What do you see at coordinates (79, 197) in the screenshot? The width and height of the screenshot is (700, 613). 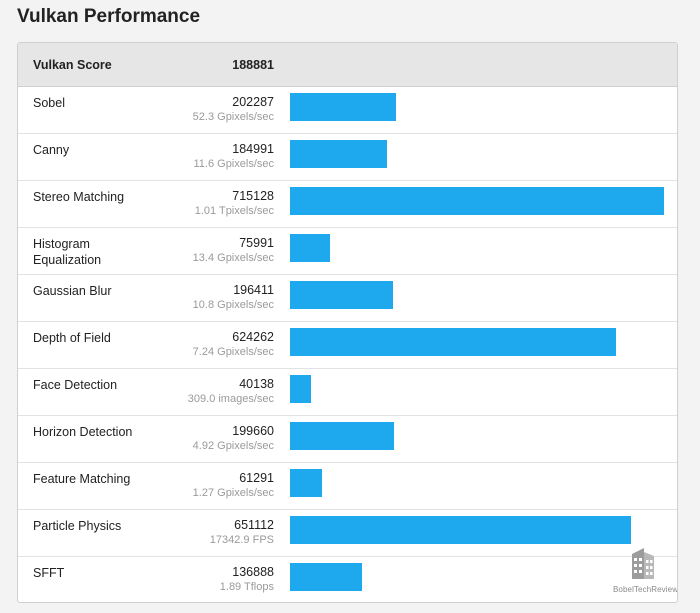 I see `benchmark-name: Stereo Matching` at bounding box center [79, 197].